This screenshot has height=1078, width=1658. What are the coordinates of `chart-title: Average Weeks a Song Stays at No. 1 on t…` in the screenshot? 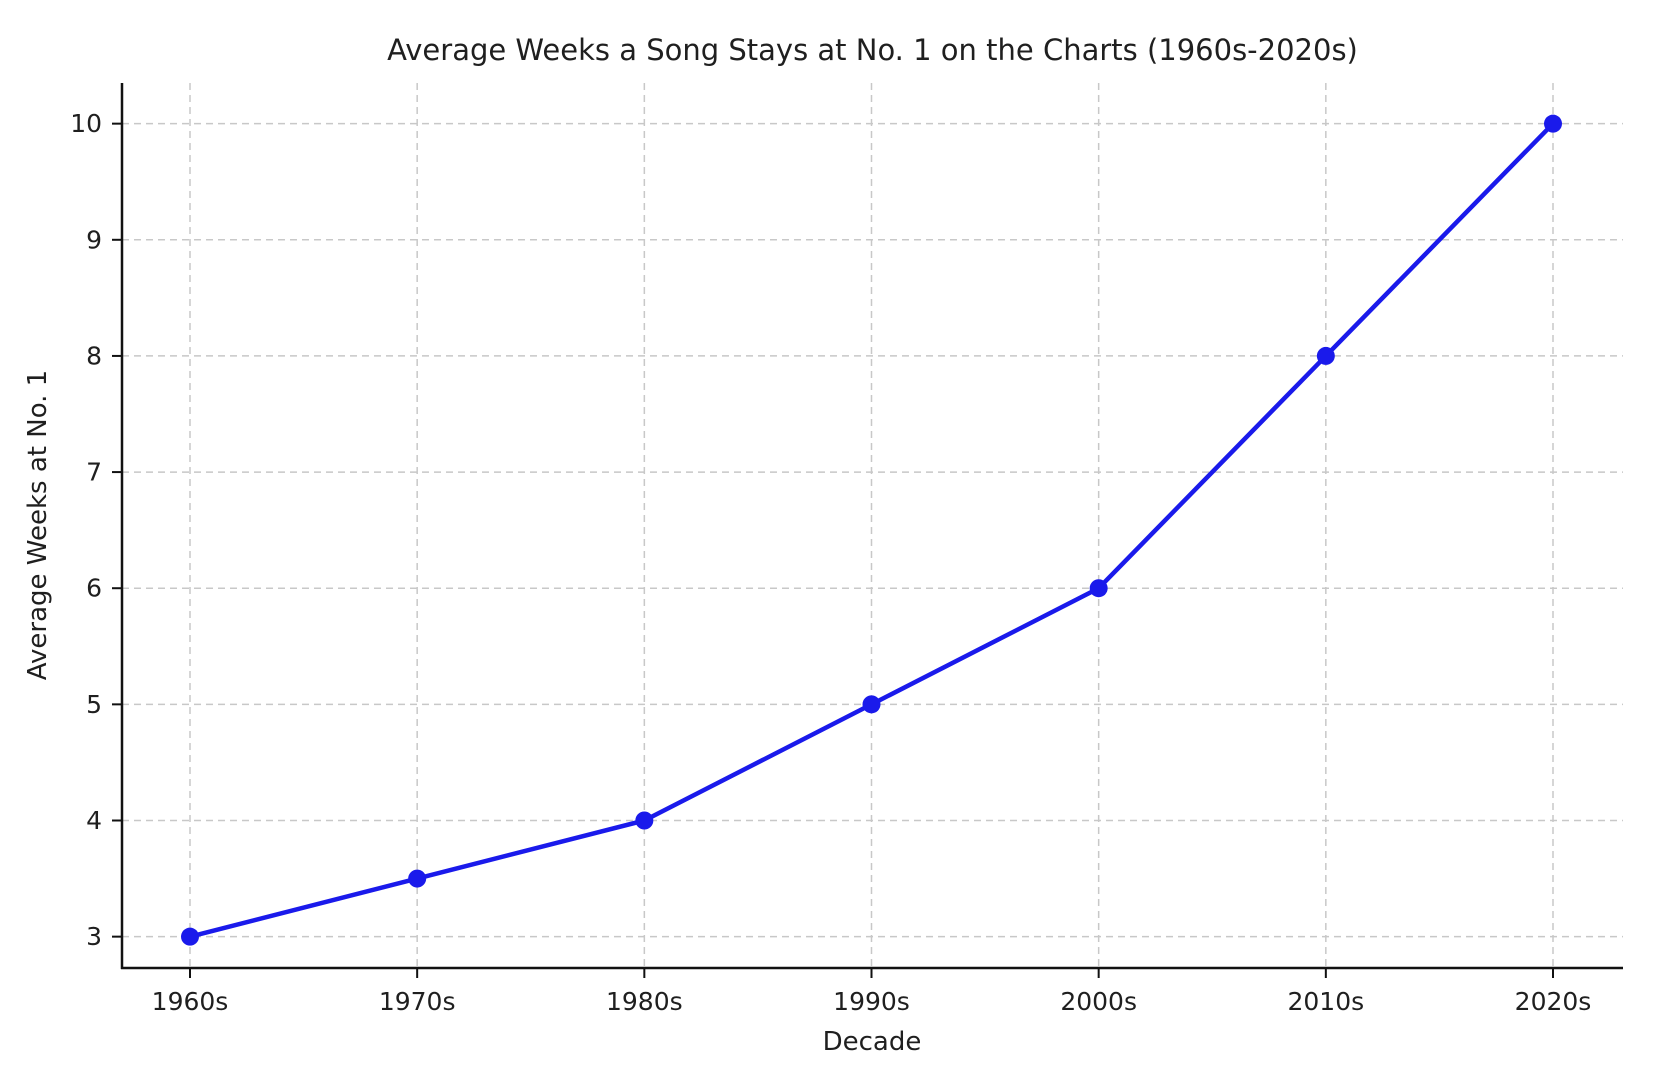 It's located at (872, 50).